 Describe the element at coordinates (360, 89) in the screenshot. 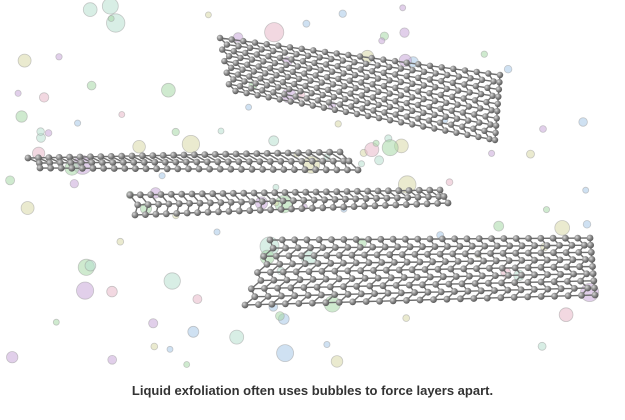

I see `graphene-sheet-top` at that location.